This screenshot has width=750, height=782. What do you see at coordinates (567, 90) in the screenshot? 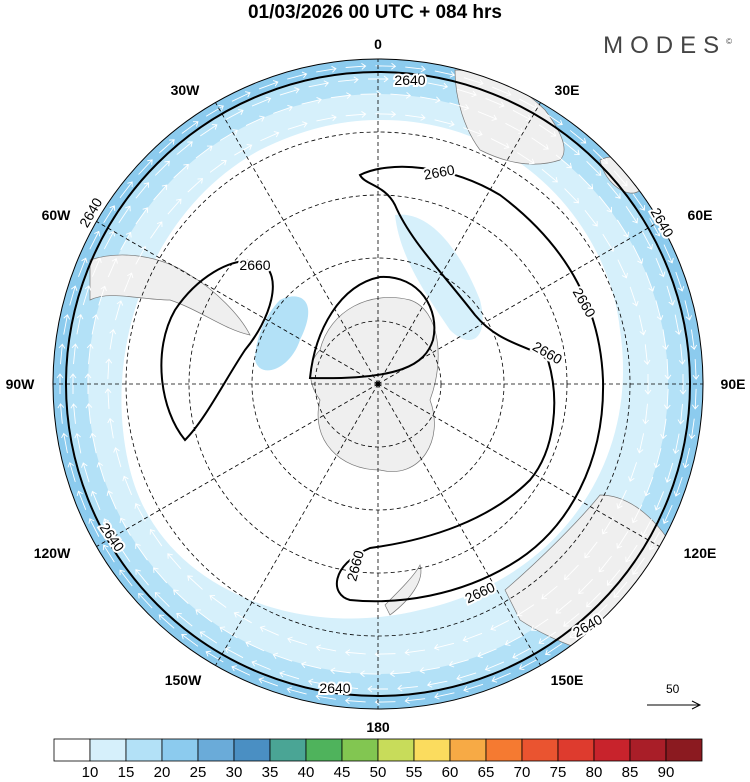
I see `lon-label-30e: 30E` at bounding box center [567, 90].